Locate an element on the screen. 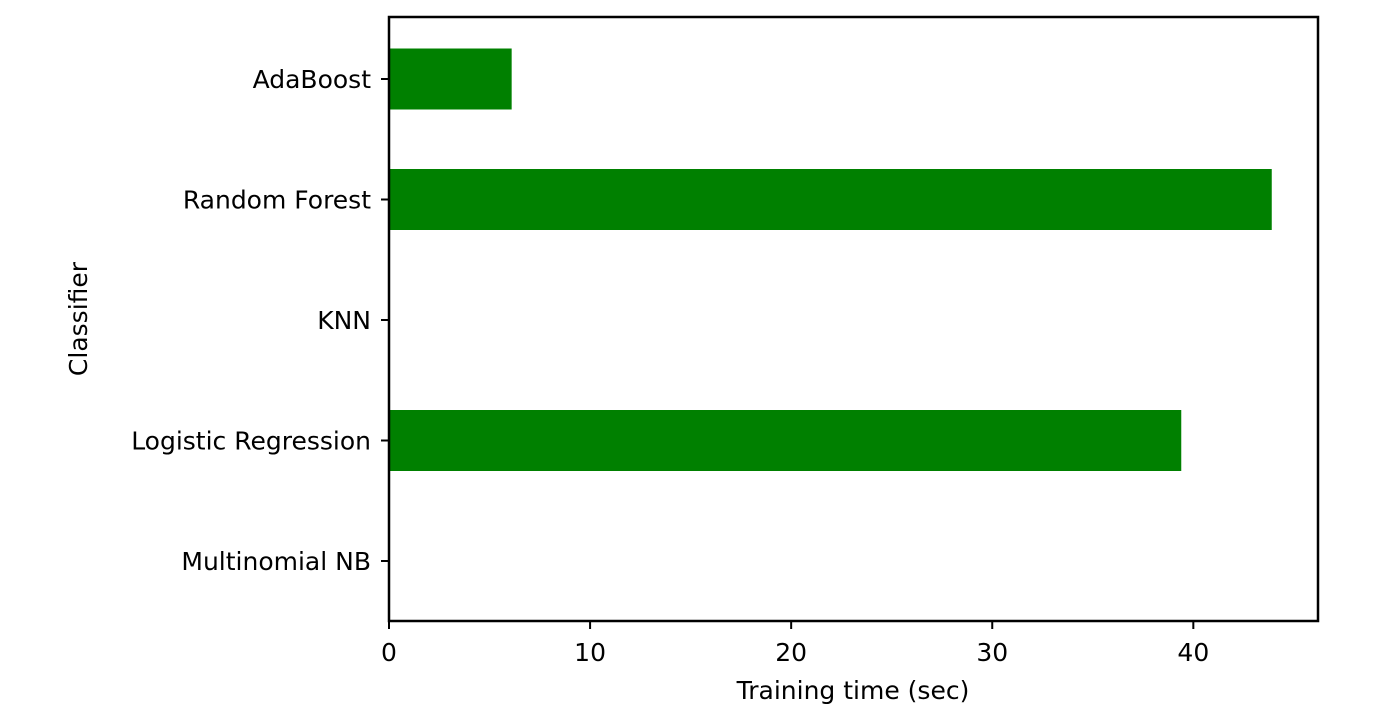 The width and height of the screenshot is (1400, 728). x-ticks-group: 0 10 20 30 40 is located at coordinates (795, 644).